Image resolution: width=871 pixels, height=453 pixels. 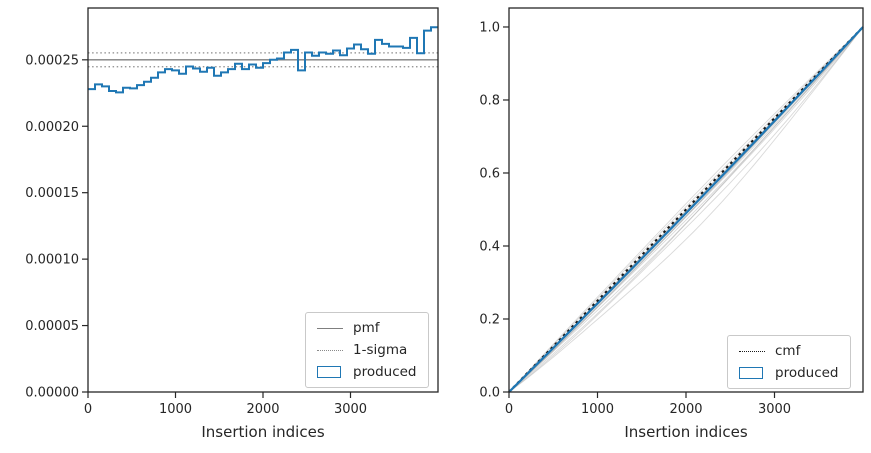 I want to click on sigma-line-swatch, so click(x=330, y=350).